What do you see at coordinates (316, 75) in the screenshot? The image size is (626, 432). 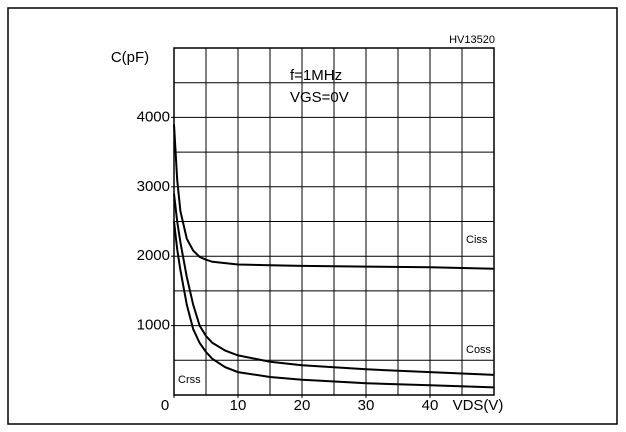 I see `annotation: f=1MHz` at bounding box center [316, 75].